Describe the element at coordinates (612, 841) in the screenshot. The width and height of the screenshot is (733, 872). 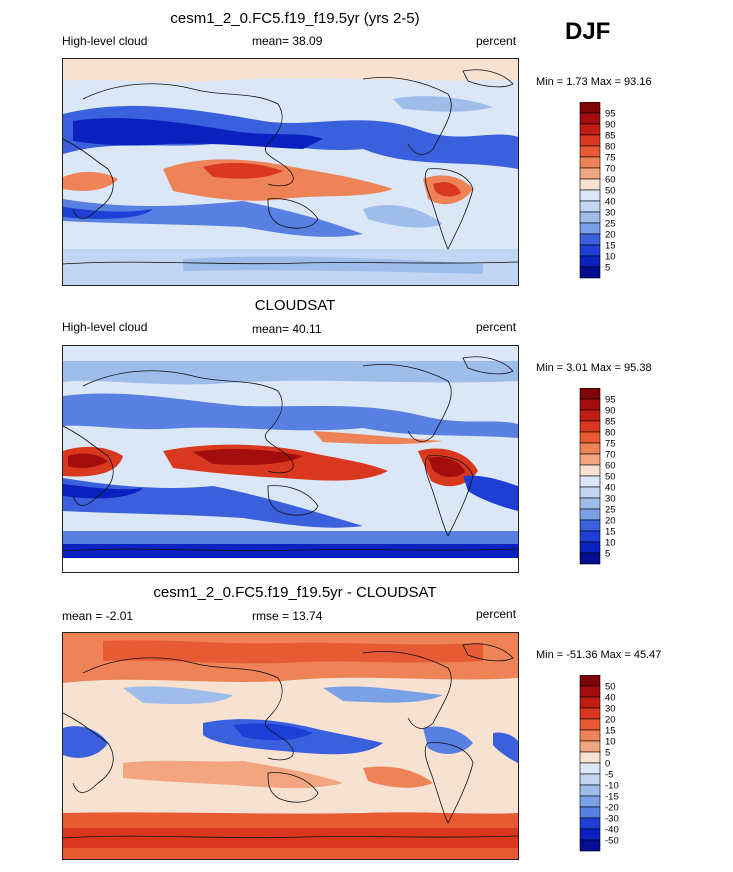
I see `colorbar-tick-label: -50` at that location.